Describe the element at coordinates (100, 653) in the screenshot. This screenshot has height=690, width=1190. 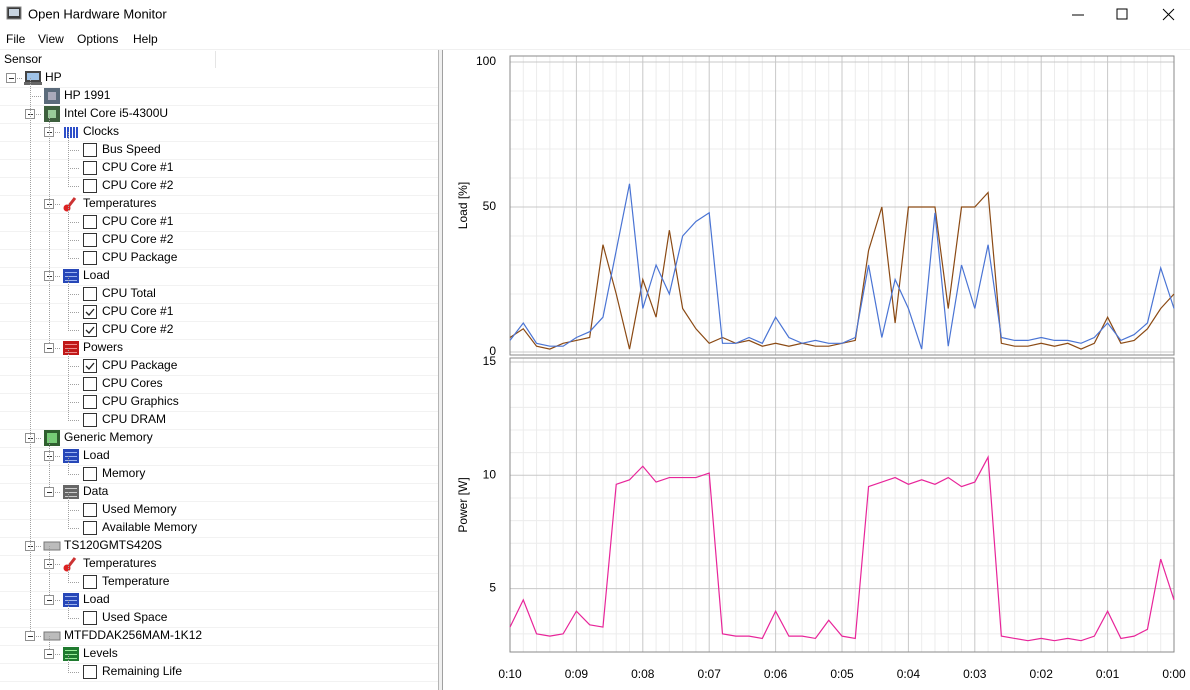
I see `tree-label: Levels` at that location.